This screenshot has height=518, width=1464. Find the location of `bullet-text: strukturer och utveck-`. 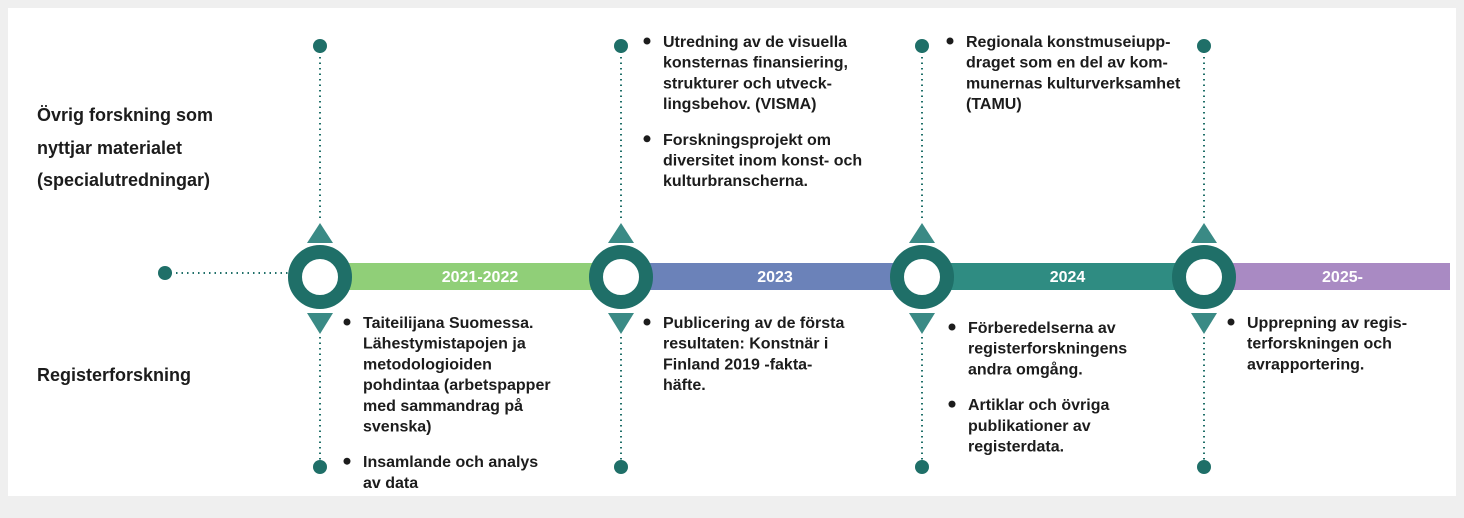

bullet-text: strukturer och utveck- is located at coordinates (747, 83).